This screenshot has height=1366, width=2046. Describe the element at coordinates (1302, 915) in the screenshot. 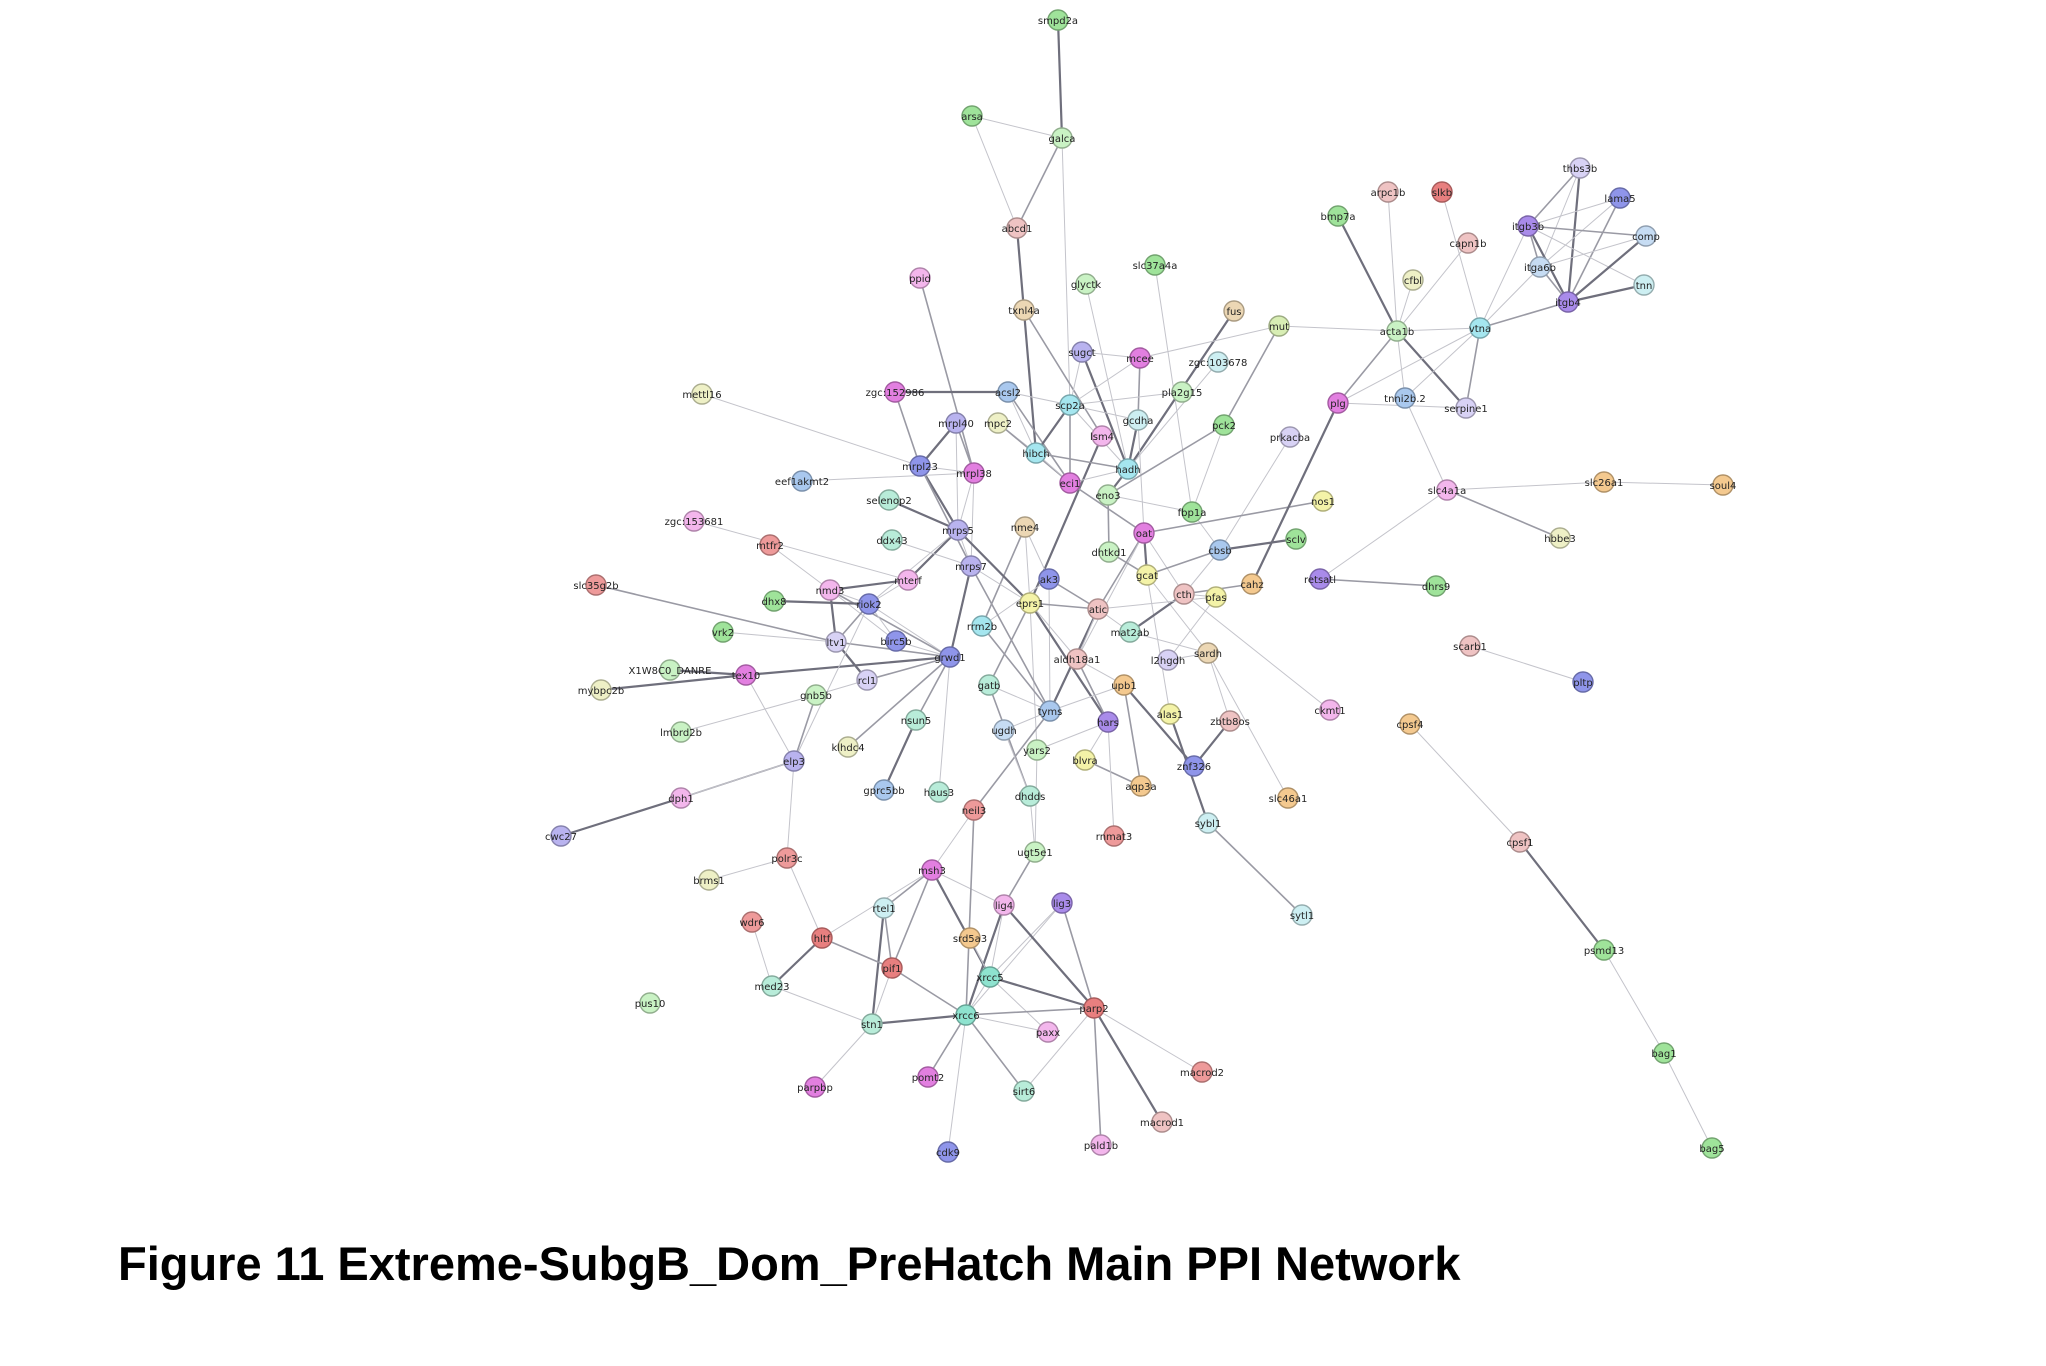

I see `node-sytl1: sytl1` at that location.